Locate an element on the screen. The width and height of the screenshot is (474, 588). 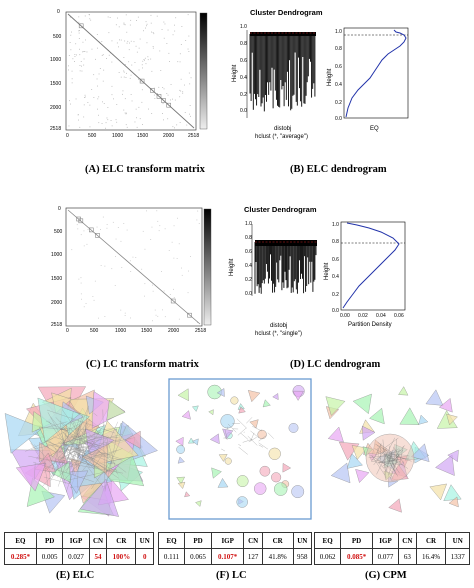
lc-network-graph is located at coordinates (240, 449).